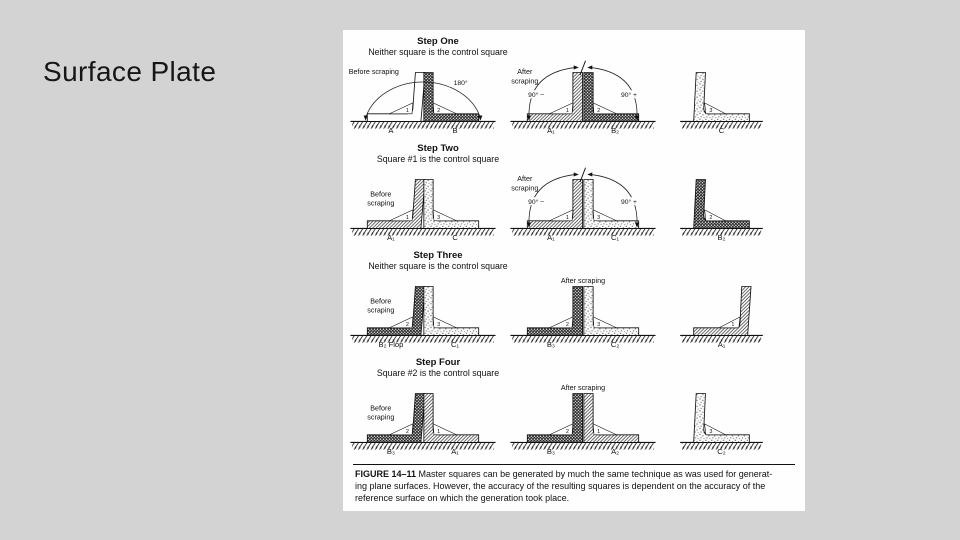 The width and height of the screenshot is (960, 540). Describe the element at coordinates (130, 71) in the screenshot. I see `slide-title: Surface Plate` at that location.